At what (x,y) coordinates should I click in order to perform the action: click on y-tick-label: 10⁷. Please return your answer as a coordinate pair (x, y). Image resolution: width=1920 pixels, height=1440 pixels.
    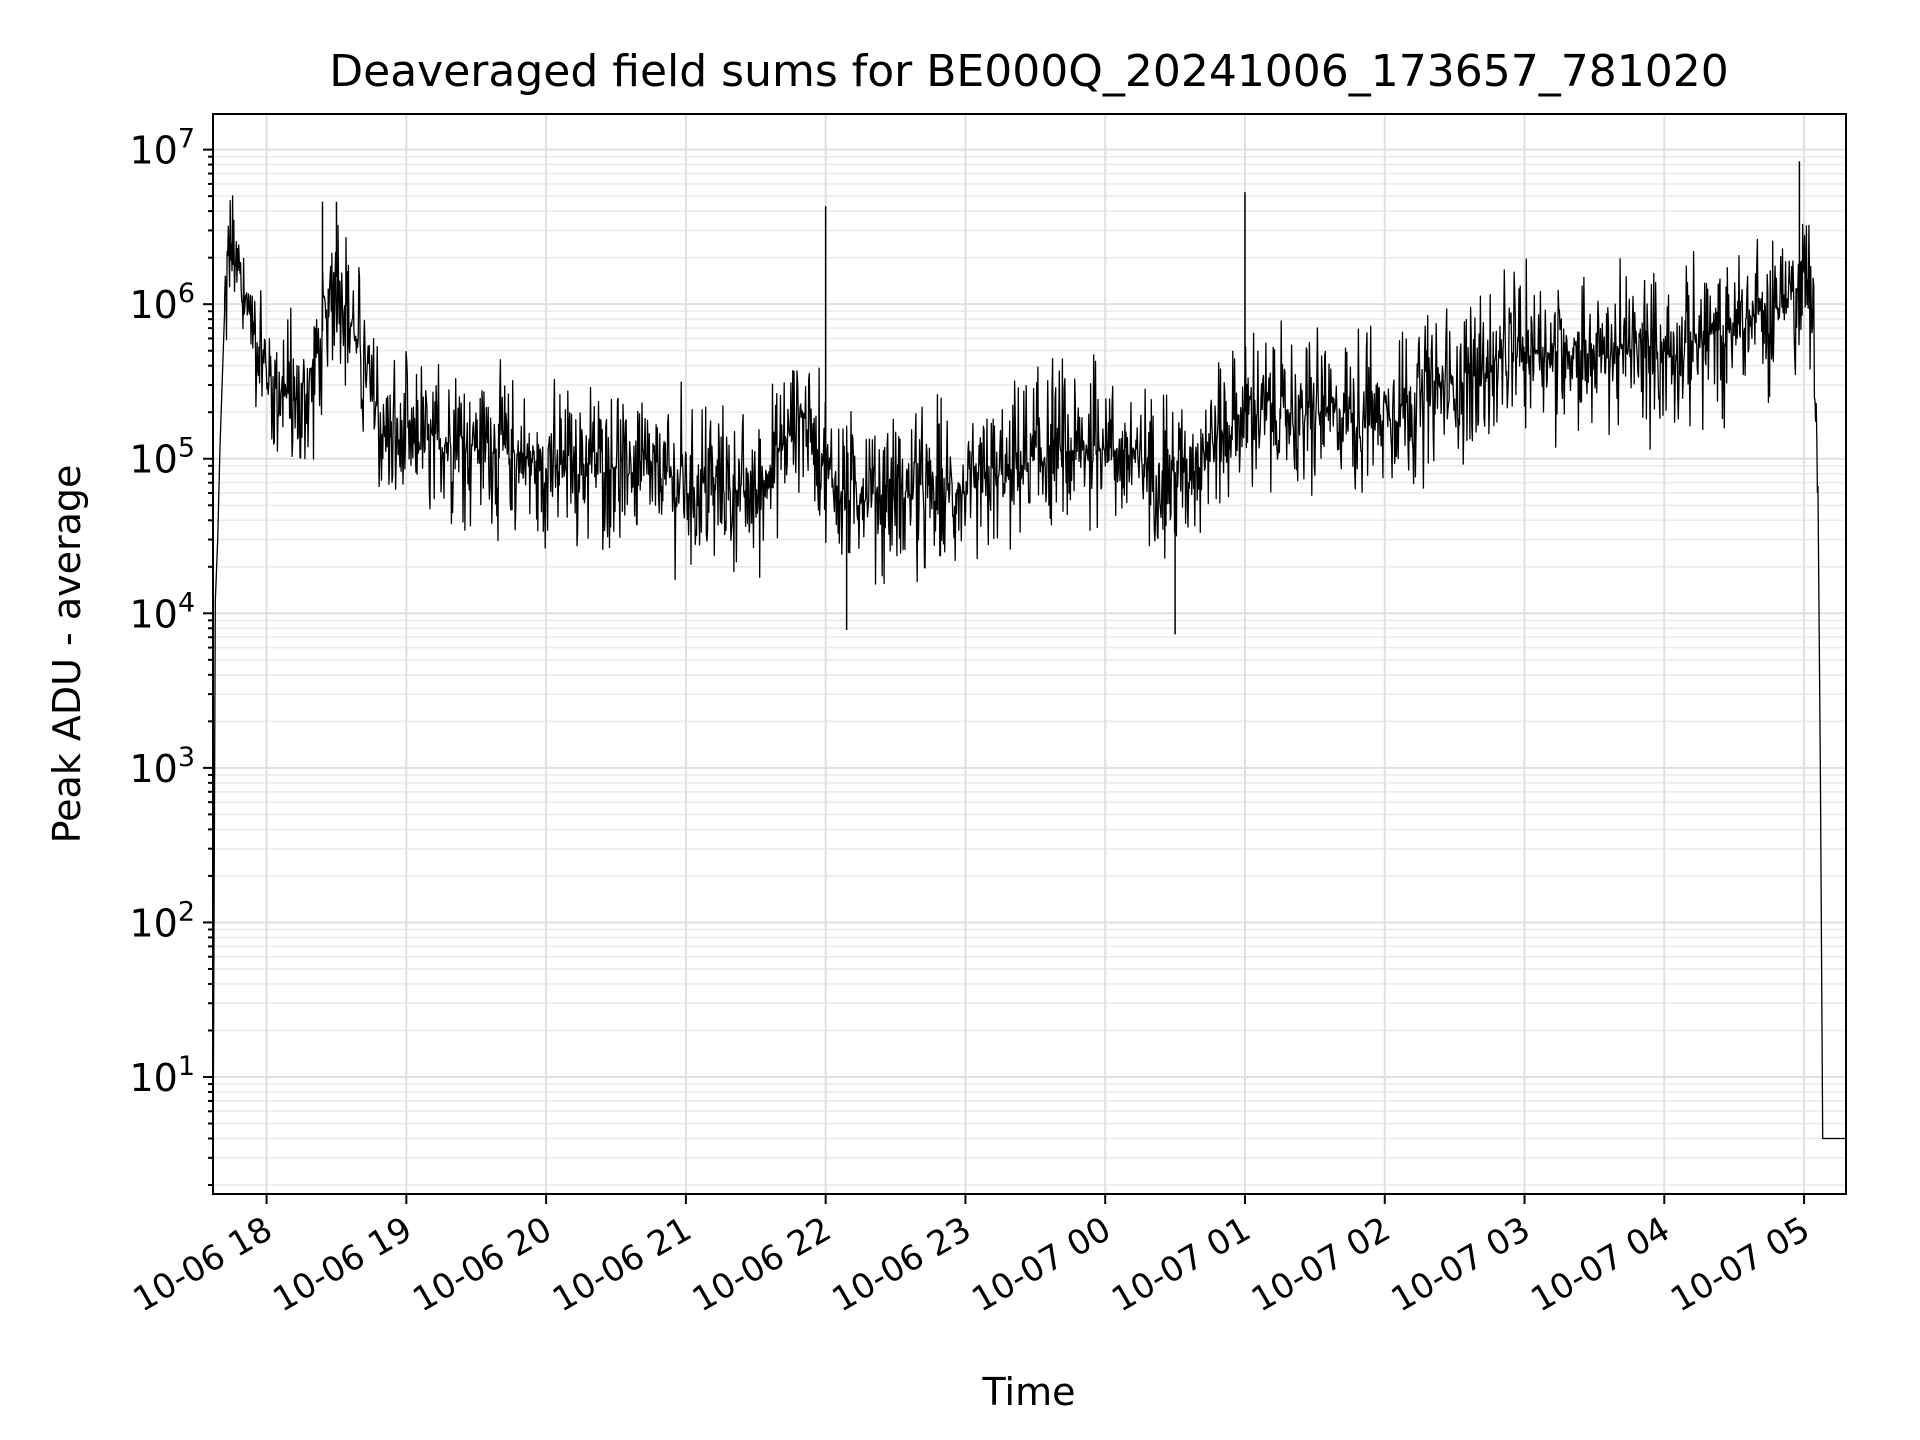
    Looking at the image, I should click on (162, 148).